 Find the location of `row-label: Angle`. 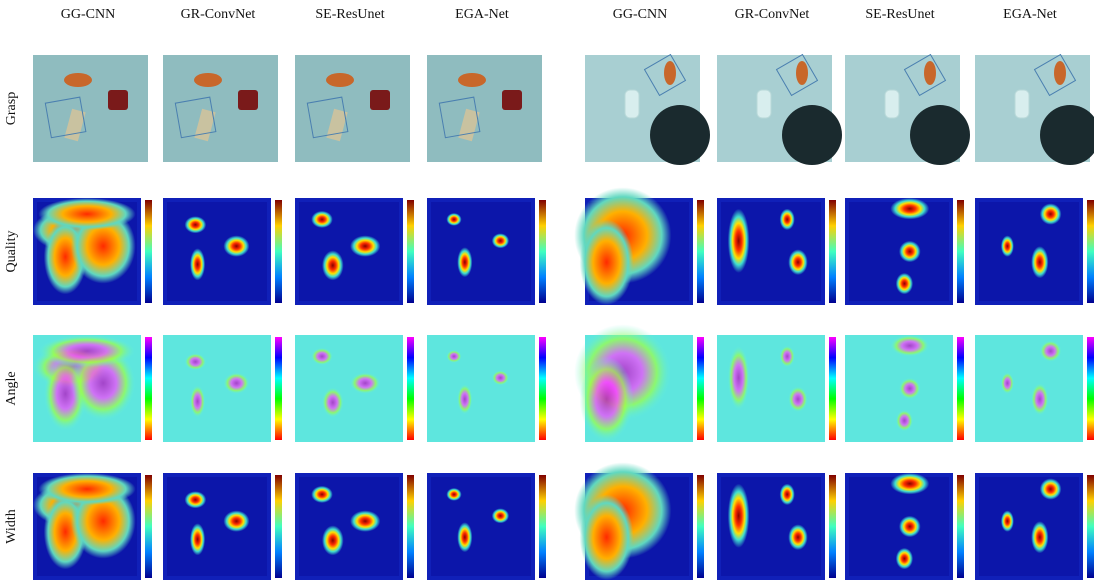

row-label: Angle is located at coordinates (11, 388).